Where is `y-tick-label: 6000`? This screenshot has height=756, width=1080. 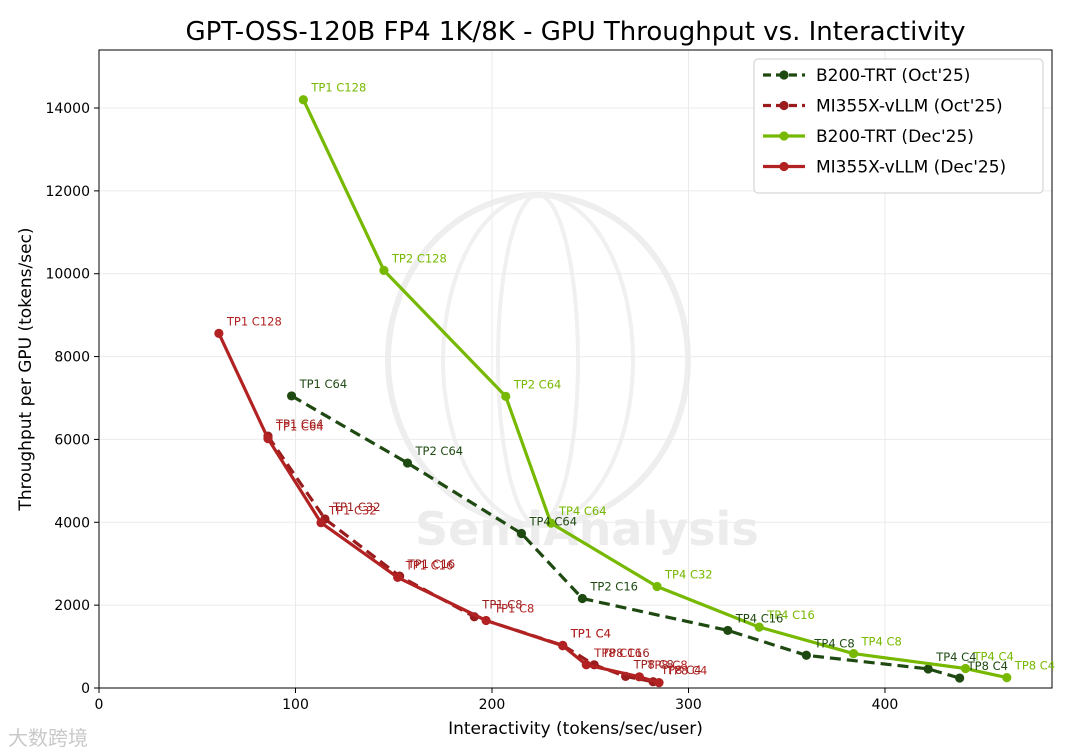
y-tick-label: 6000 is located at coordinates (72, 440).